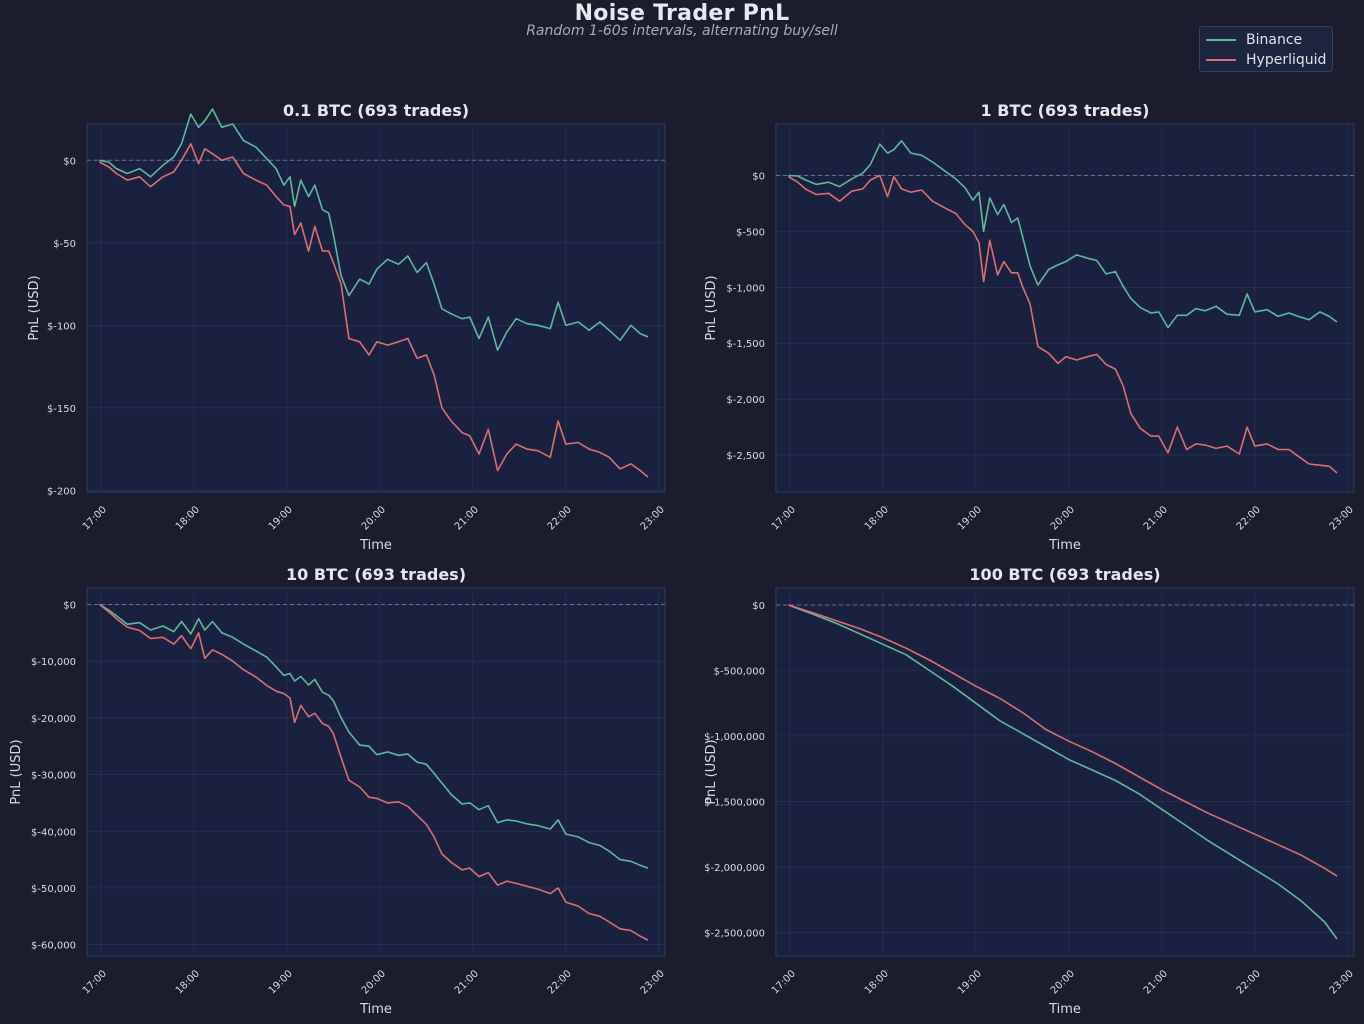 The width and height of the screenshot is (1364, 1024). What do you see at coordinates (1063, 740) in the screenshot?
I see `panel-4-series-hyperliquid` at bounding box center [1063, 740].